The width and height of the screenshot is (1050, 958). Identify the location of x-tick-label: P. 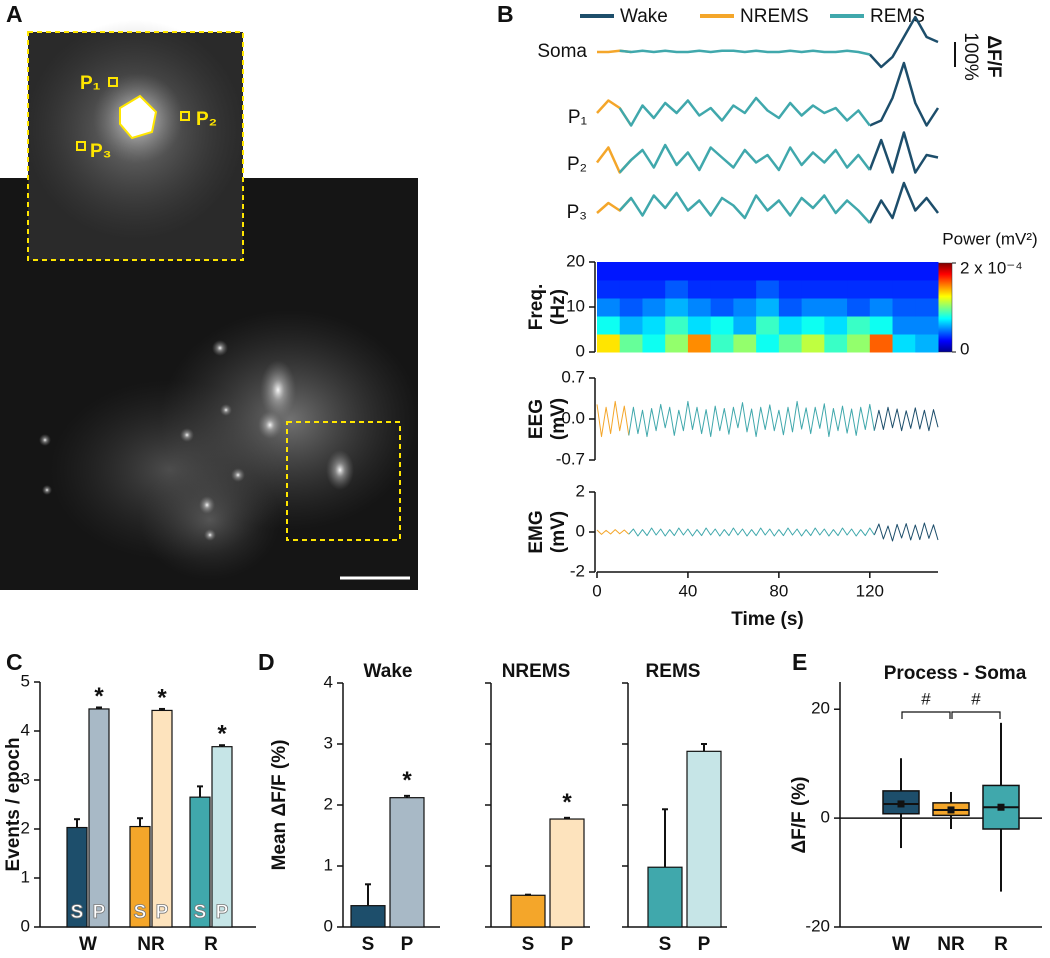
(704, 944).